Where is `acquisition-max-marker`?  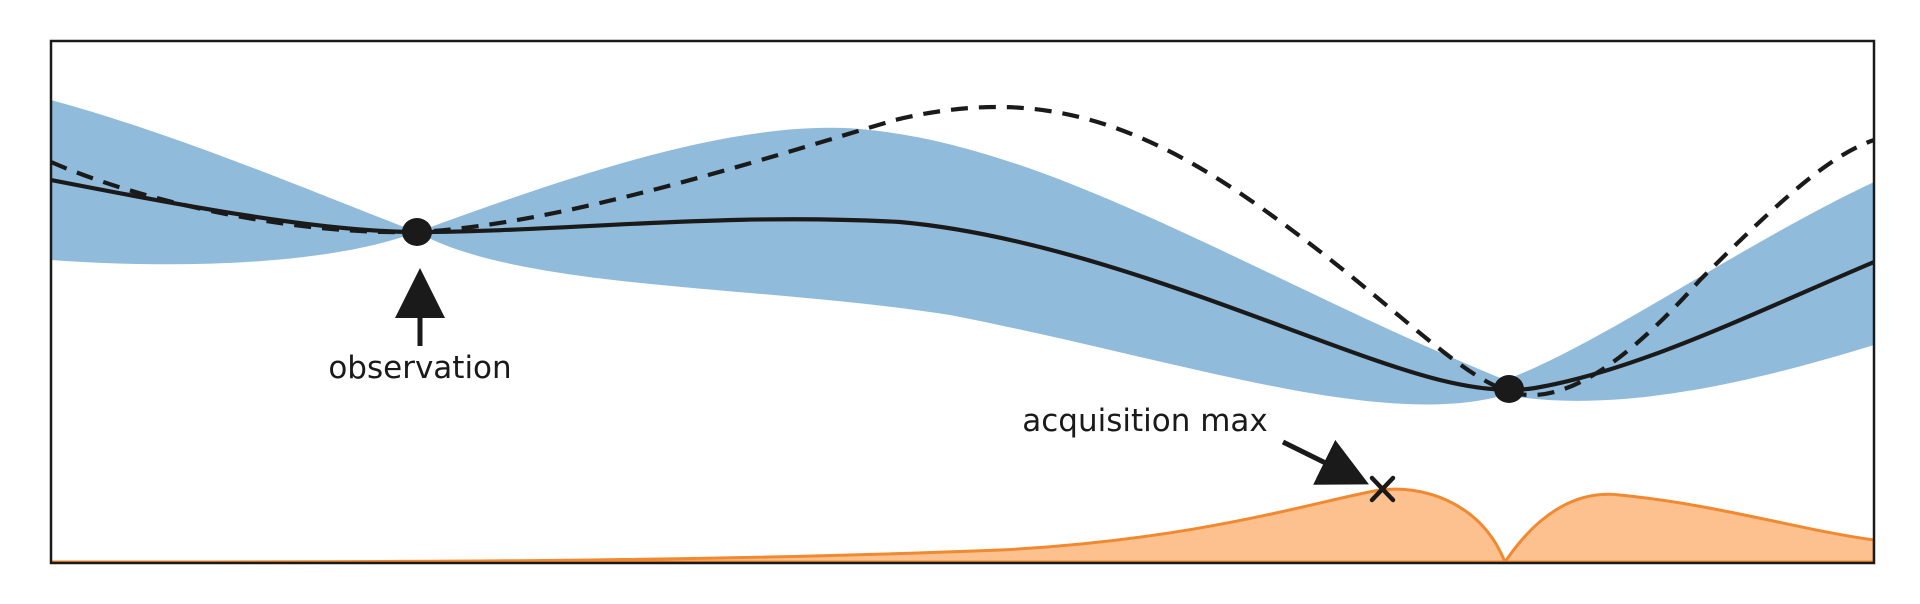
acquisition-max-marker is located at coordinates (1382, 489).